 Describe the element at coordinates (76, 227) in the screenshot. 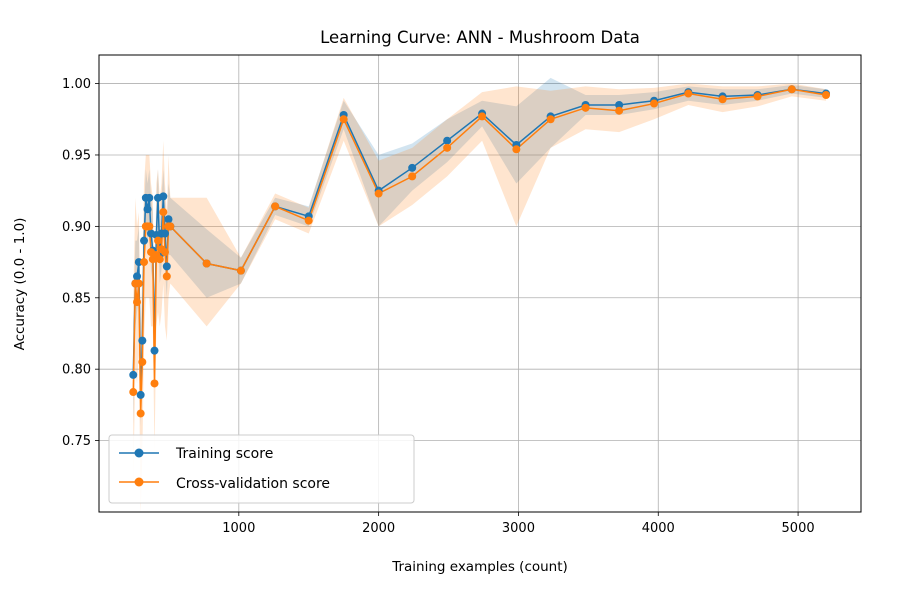

I see `y-tick-label: 0.90` at that location.